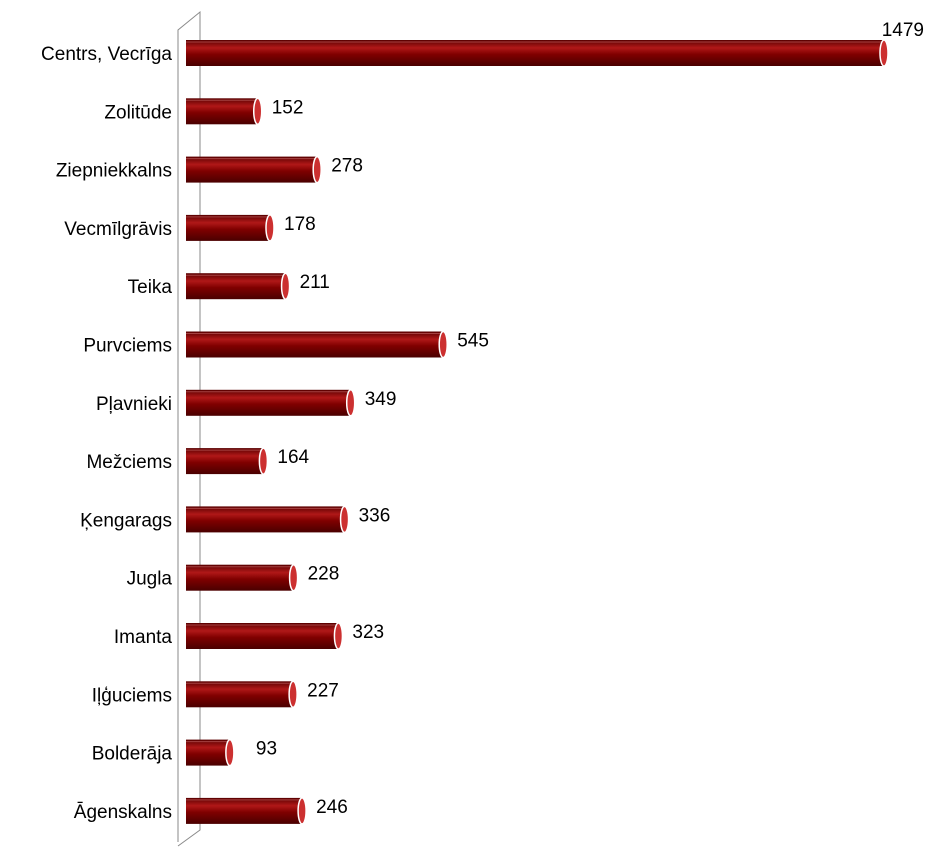 This screenshot has height=850, width=928. What do you see at coordinates (347, 166) in the screenshot?
I see `value-label: 278` at bounding box center [347, 166].